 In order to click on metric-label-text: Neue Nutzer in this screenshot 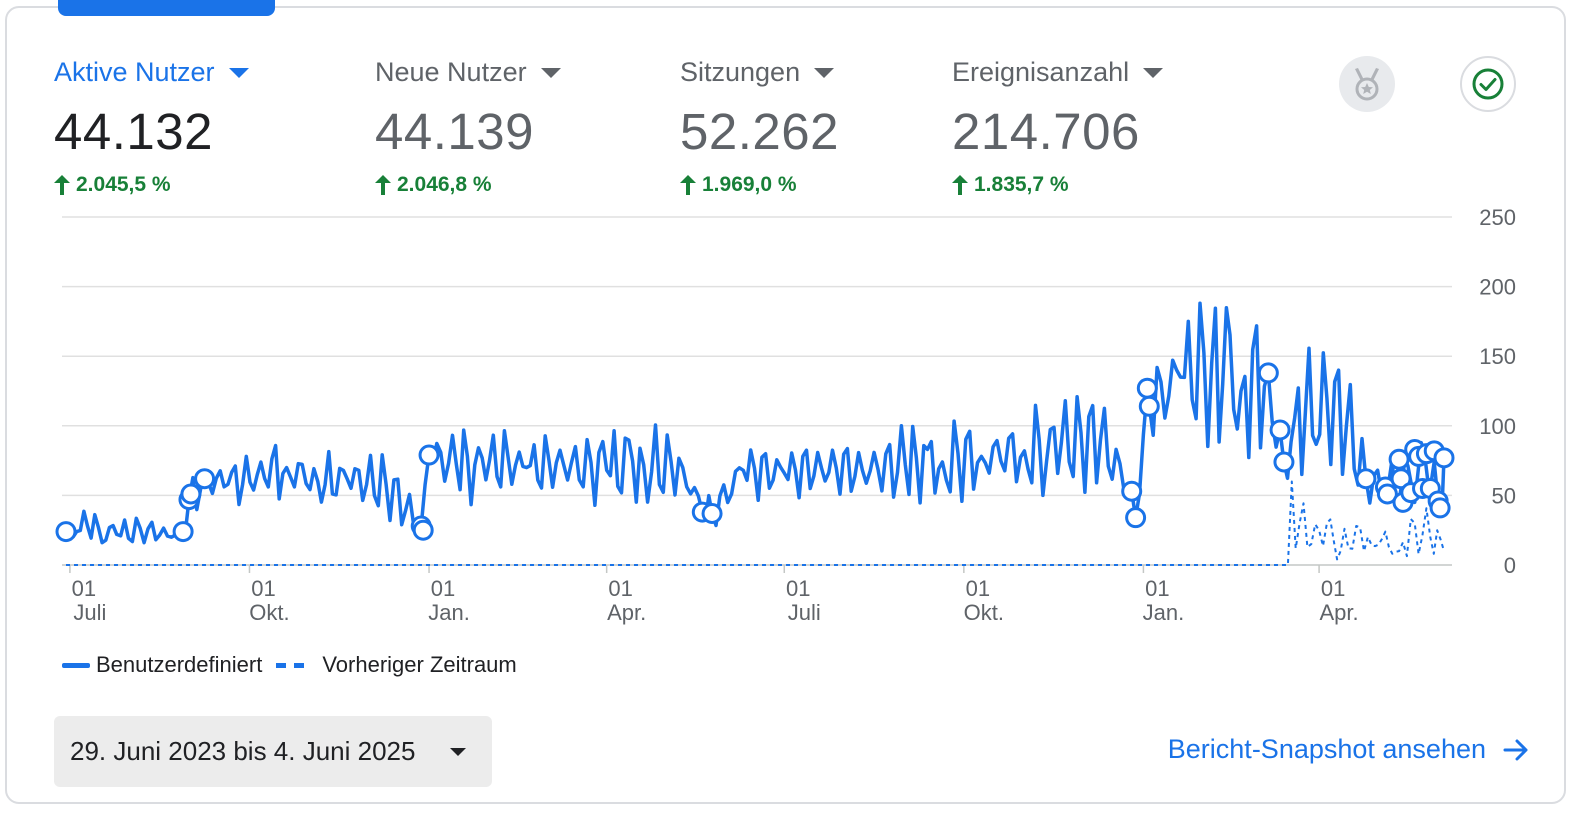, I will do `click(451, 71)`.